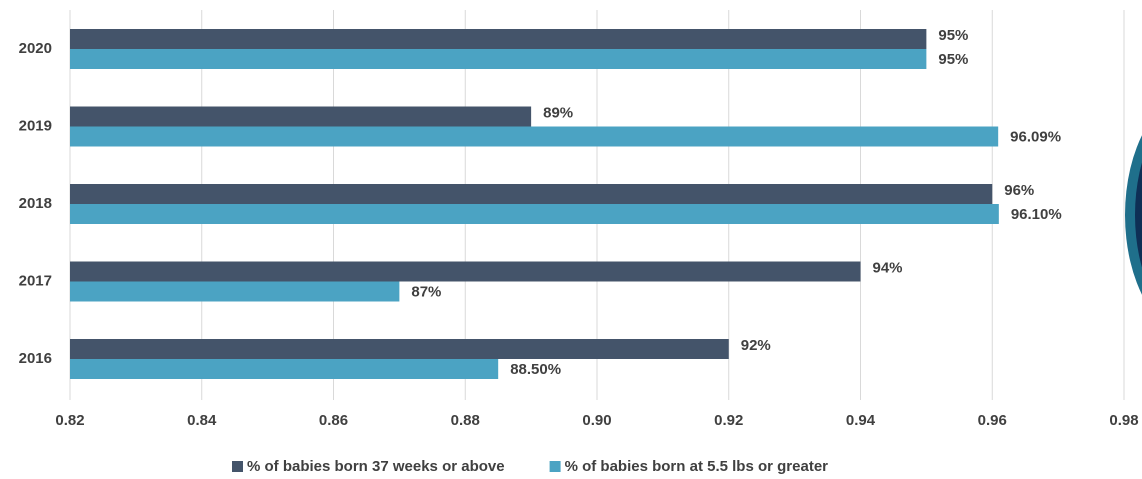 The height and width of the screenshot is (479, 1142). Describe the element at coordinates (35, 48) in the screenshot. I see `y-tick-label: 2020` at that location.